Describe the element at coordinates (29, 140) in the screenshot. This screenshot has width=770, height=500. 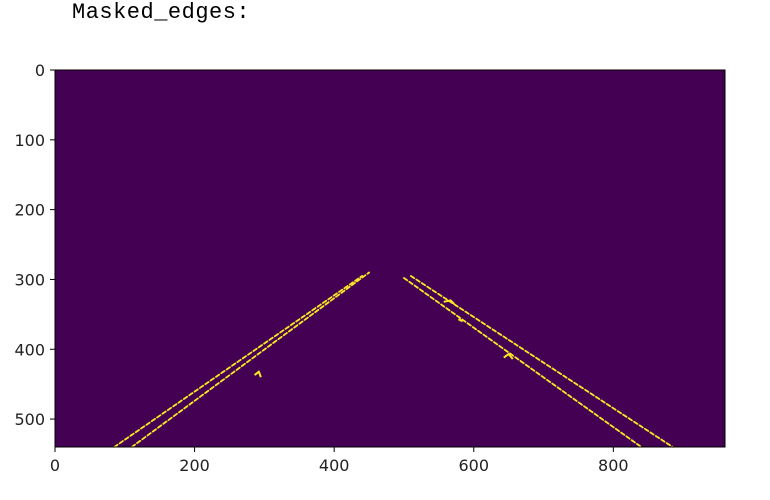
I see `y-tick-label: 100` at that location.